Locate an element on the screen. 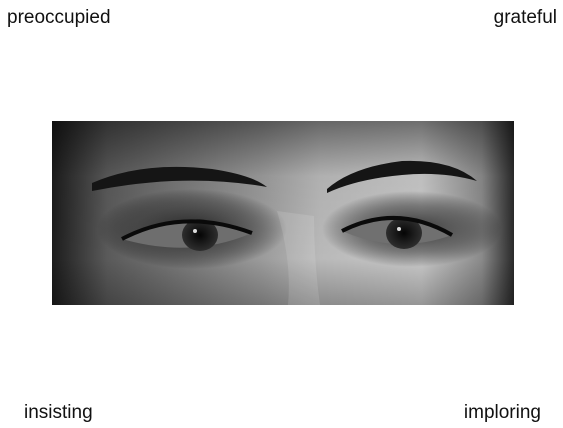  option-preoccupied: preoccupied is located at coordinates (59, 17).